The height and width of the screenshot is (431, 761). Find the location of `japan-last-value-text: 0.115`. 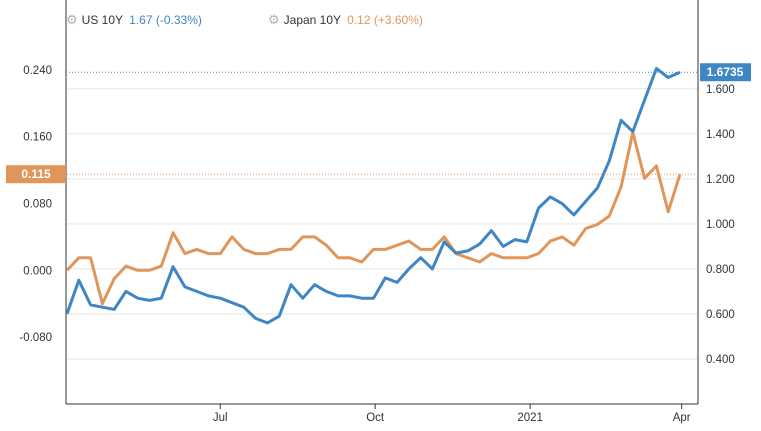

japan-last-value-text: 0.115 is located at coordinates (36, 174).